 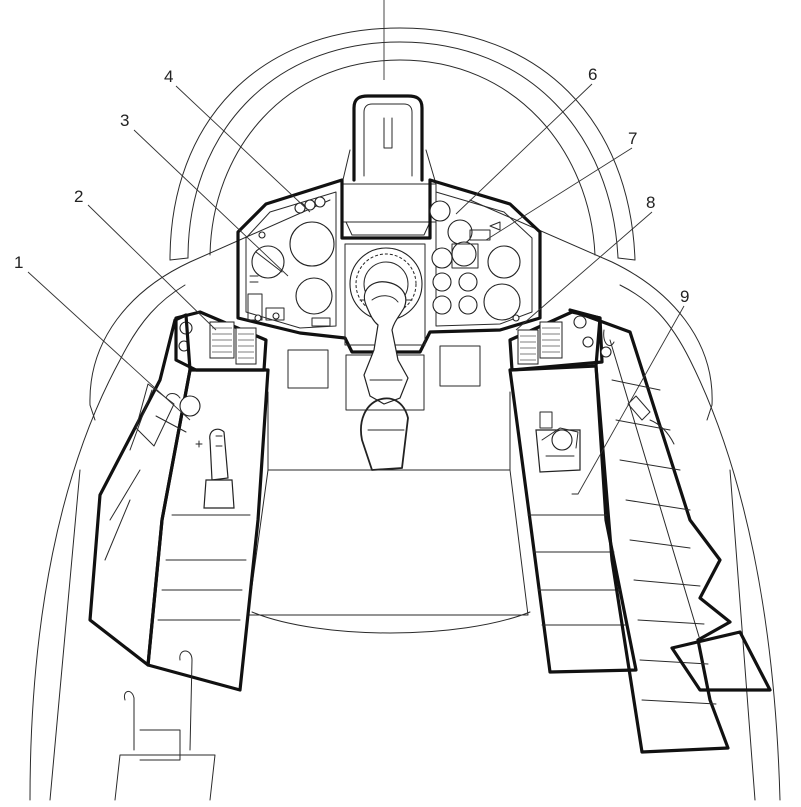 I want to click on main-instrument-panel, so click(x=389, y=266).